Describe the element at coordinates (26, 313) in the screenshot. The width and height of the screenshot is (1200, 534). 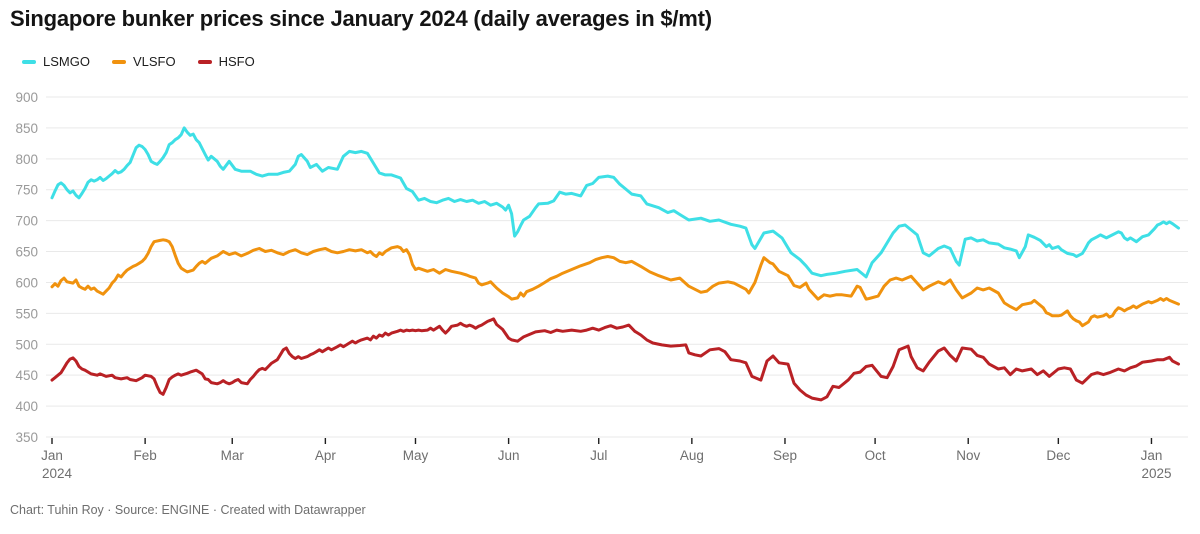
I see `y-axis-label-550: 550` at that location.